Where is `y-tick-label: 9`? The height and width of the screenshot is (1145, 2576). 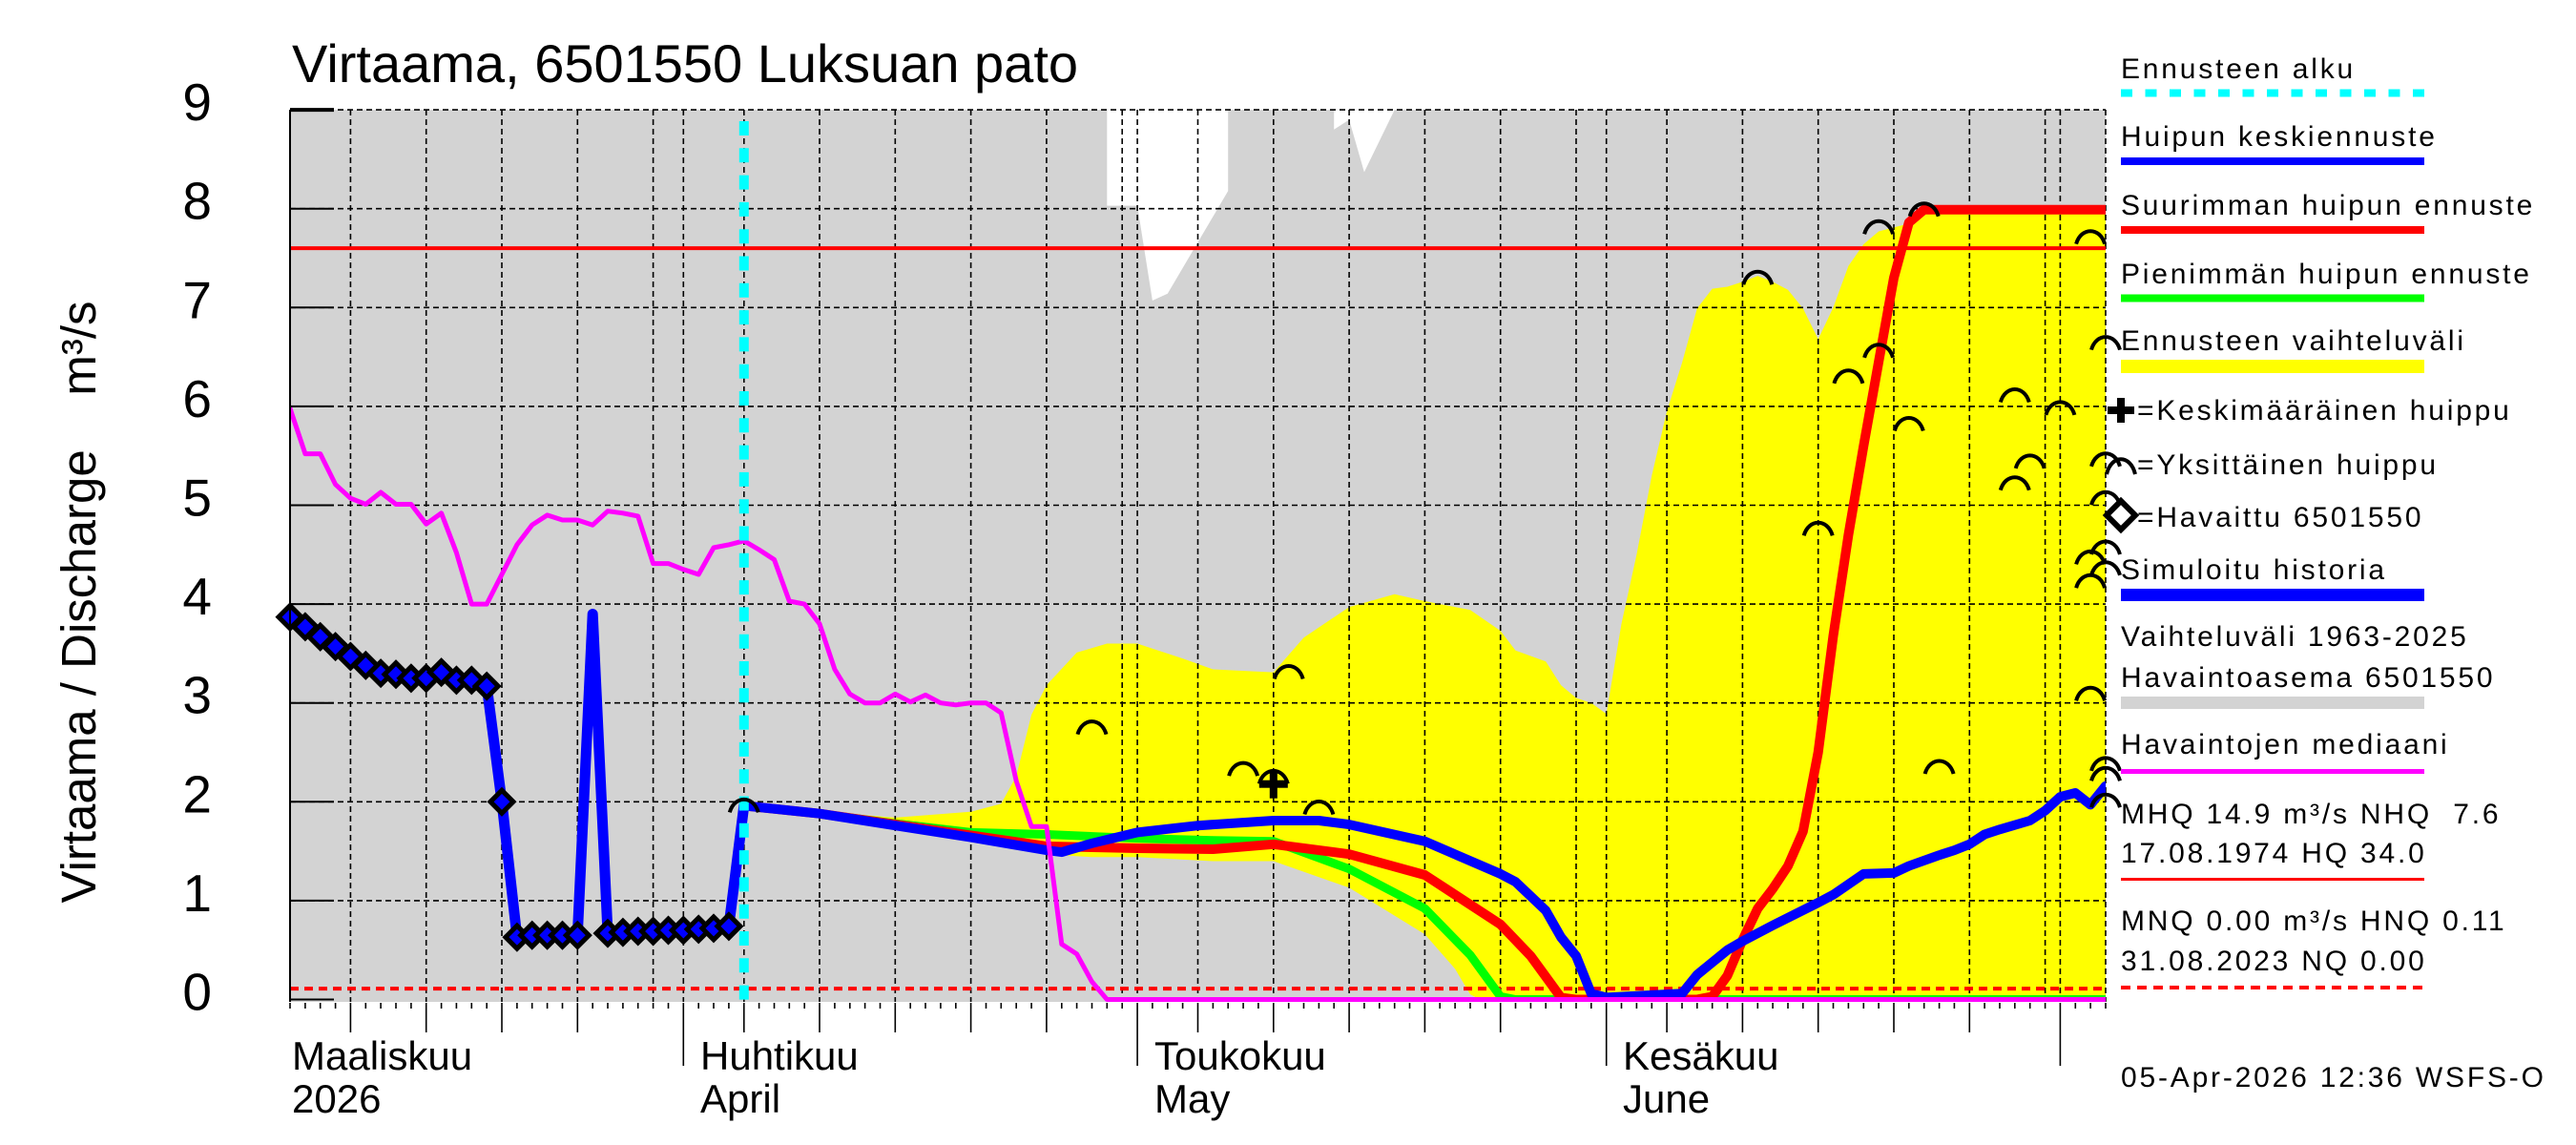
y-tick-label: 9 is located at coordinates (197, 103).